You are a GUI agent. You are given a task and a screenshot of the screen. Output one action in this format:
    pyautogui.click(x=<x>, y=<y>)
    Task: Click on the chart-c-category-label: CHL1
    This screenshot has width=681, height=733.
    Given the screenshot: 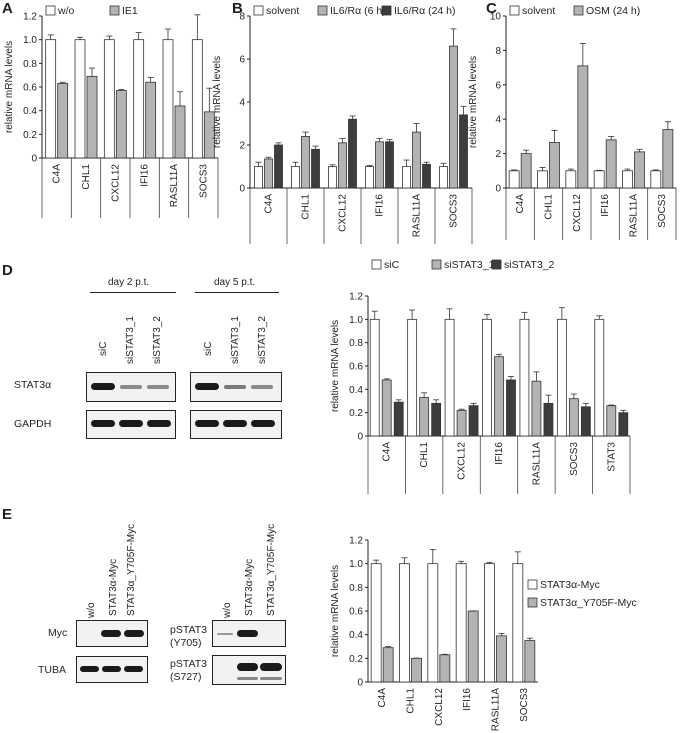 What is the action you would take?
    pyautogui.click(x=549, y=207)
    